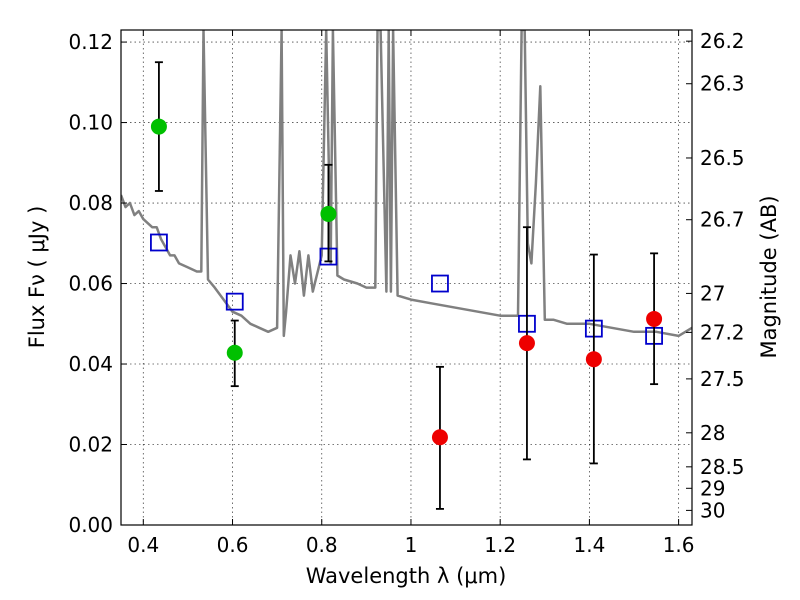 This screenshot has width=800, height=600. What do you see at coordinates (722, 84) in the screenshot?
I see `right-tick-label: 26.3` at bounding box center [722, 84].